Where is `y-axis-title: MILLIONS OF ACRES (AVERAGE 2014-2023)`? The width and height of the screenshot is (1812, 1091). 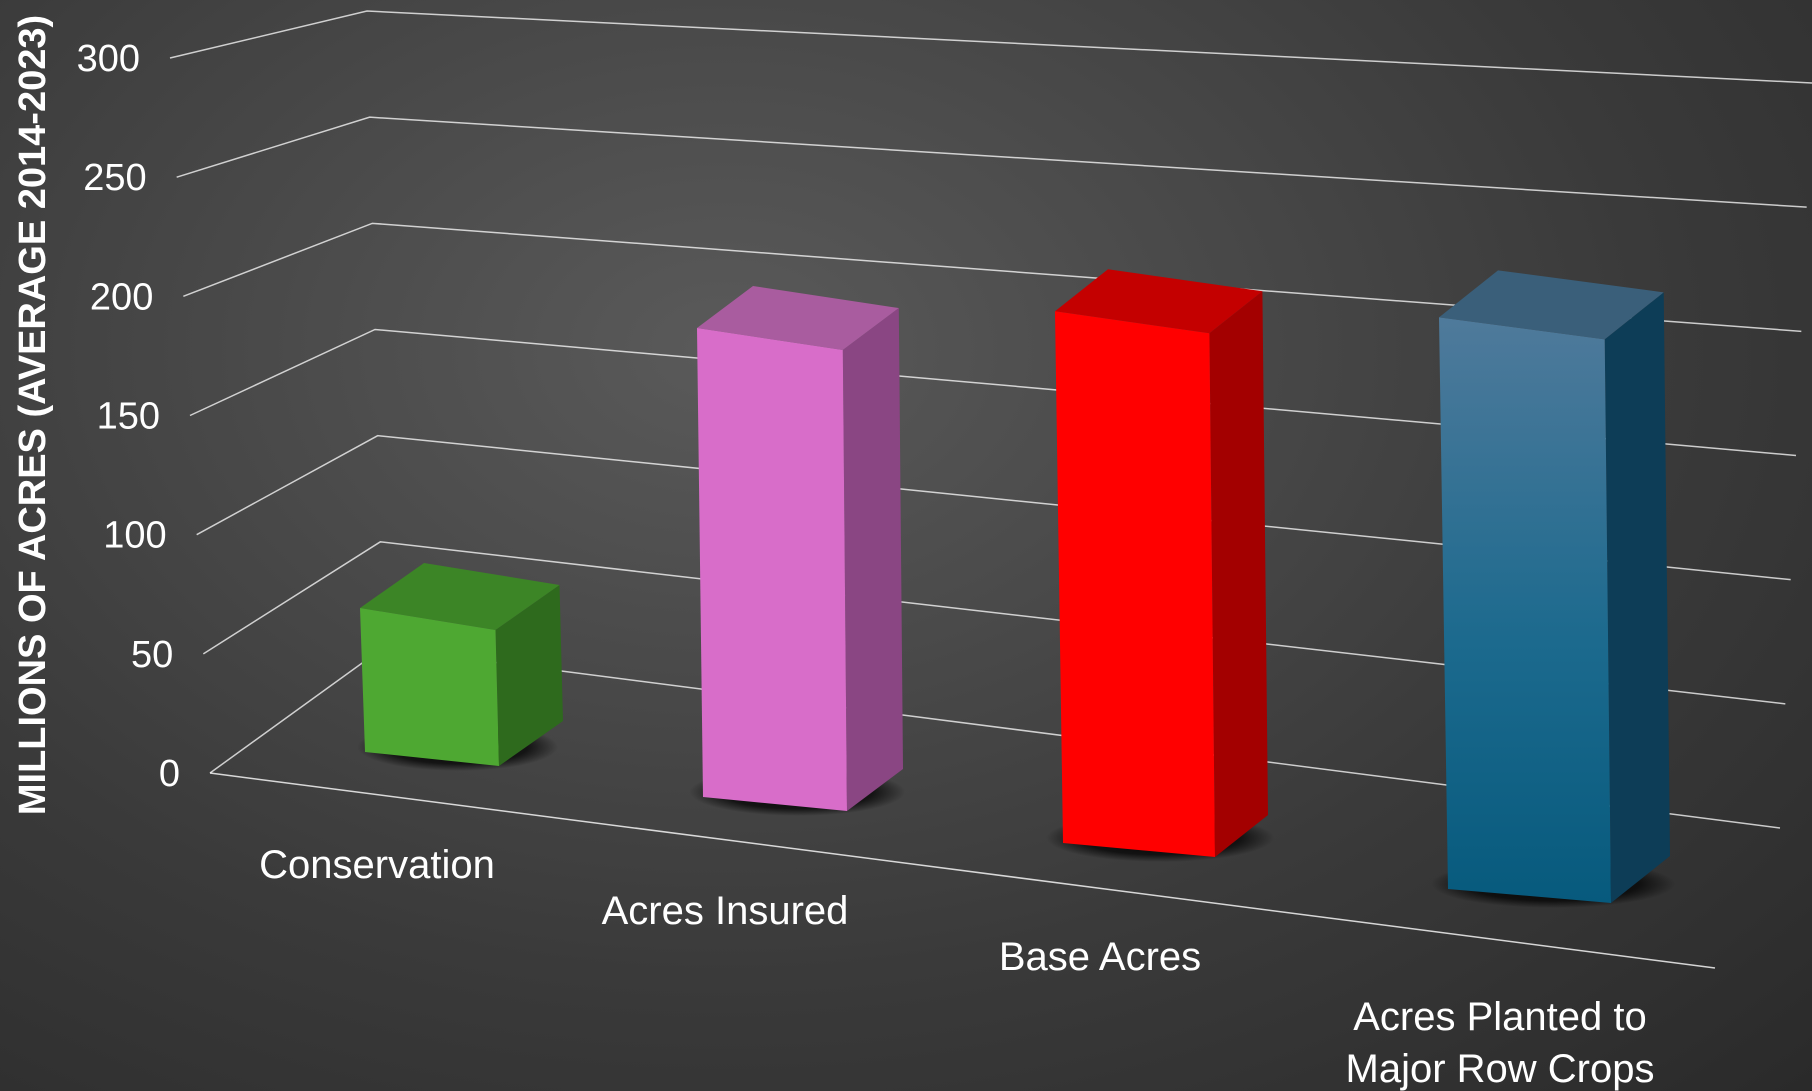
y-axis-title: MILLIONS OF ACRES (AVERAGE 2014-2023) is located at coordinates (33, 415).